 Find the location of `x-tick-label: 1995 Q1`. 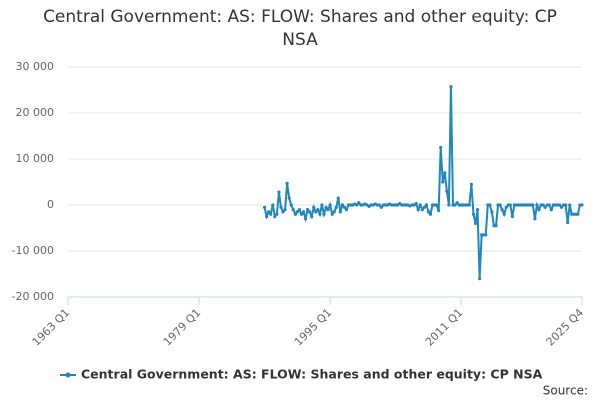

x-tick-label: 1995 Q1 is located at coordinates (313, 327).